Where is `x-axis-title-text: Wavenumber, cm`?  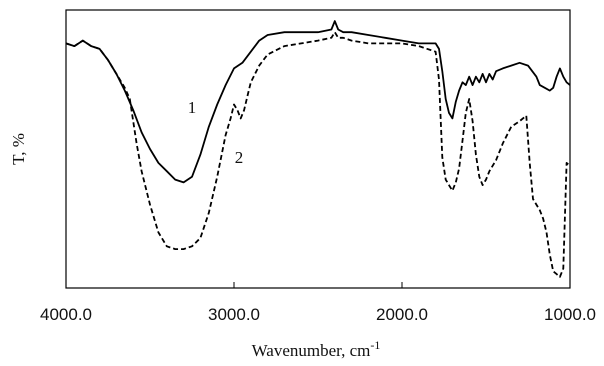 x-axis-title-text: Wavenumber, cm is located at coordinates (311, 350).